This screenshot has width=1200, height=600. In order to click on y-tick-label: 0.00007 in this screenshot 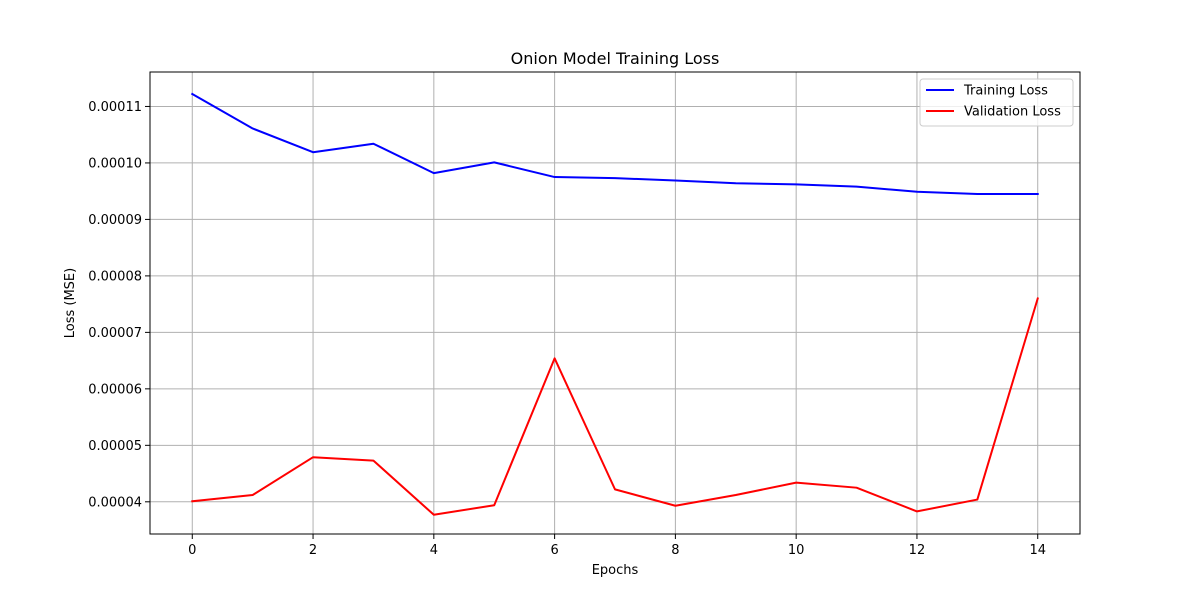, I will do `click(115, 333)`.